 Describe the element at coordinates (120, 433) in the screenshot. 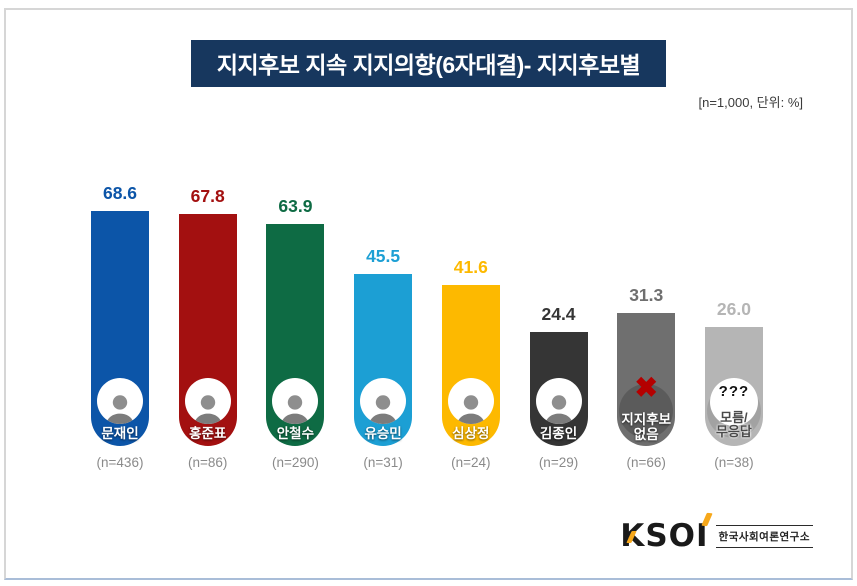

I see `candidate-name-label: 문재인` at that location.